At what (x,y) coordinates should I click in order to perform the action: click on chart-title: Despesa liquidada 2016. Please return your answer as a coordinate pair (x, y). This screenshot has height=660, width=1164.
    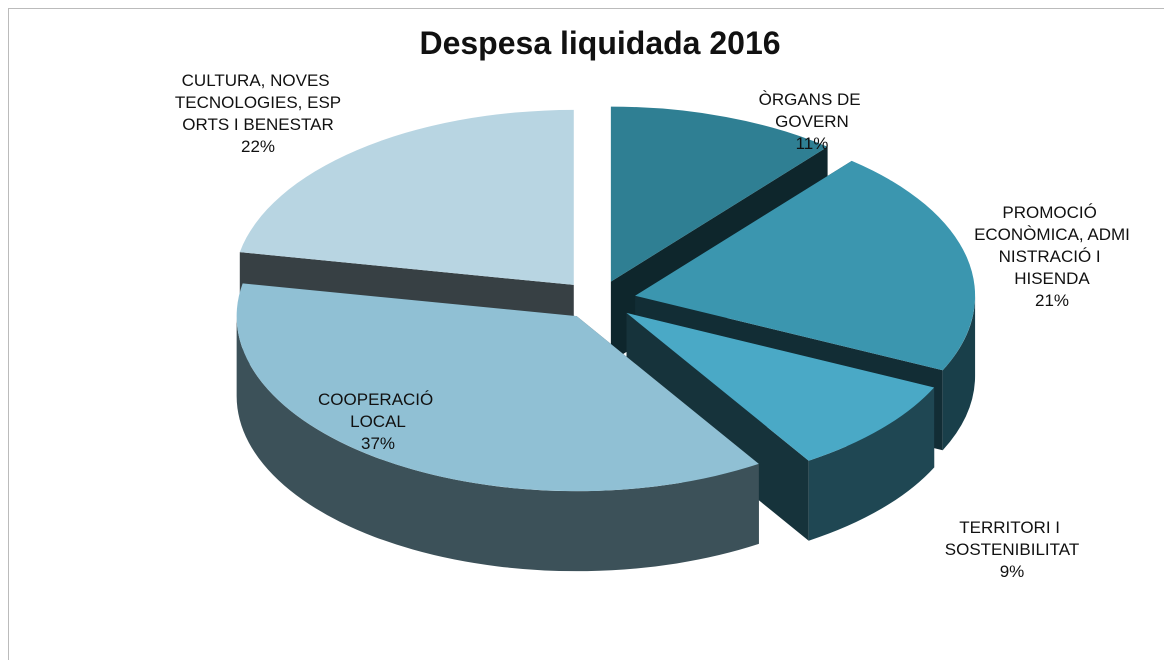
    Looking at the image, I should click on (599, 43).